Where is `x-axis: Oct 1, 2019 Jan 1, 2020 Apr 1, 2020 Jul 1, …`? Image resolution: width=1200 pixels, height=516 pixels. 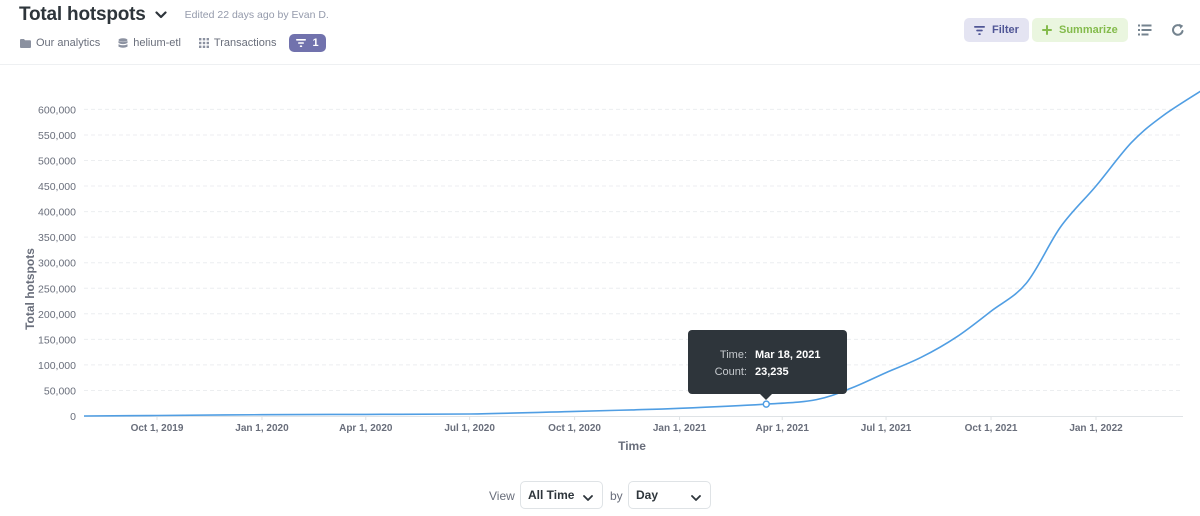 x-axis: Oct 1, 2019 Jan 1, 2020 Apr 1, 2020 Jul 1, … is located at coordinates (633, 425).